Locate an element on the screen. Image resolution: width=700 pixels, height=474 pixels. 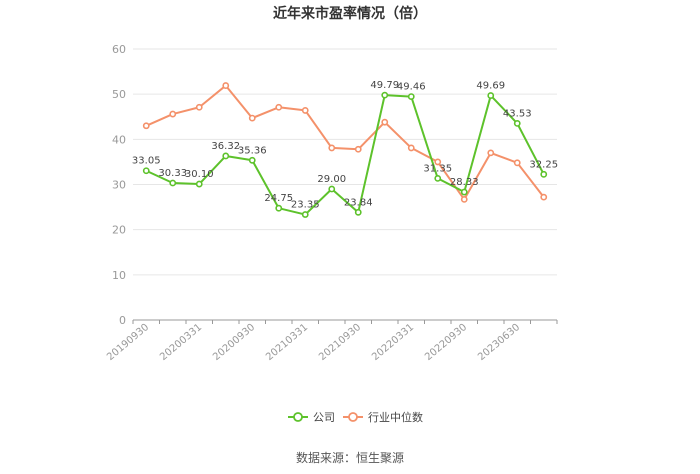
x-tick-label: 20190930 is located at coordinates (128, 342).